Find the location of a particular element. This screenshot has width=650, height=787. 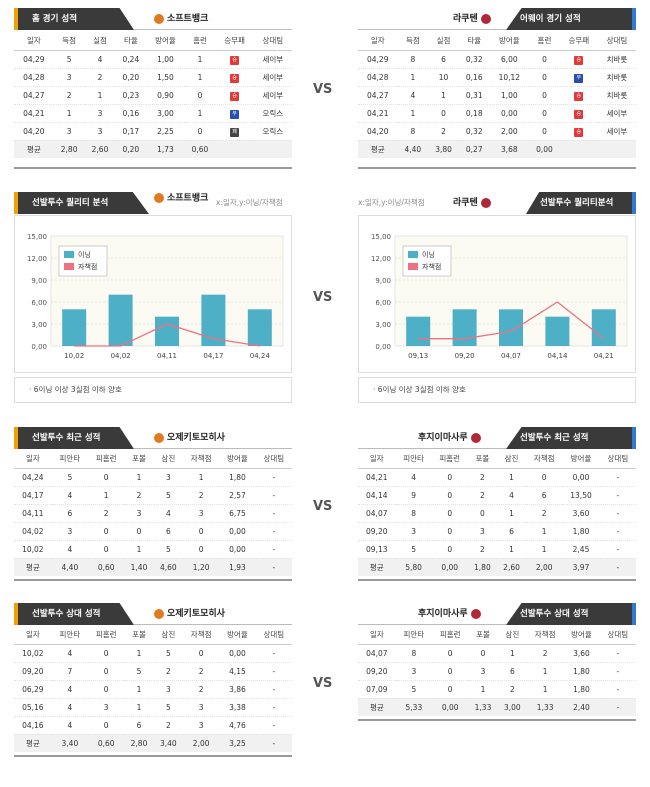

table-cell: 1,80 is located at coordinates (581, 531).